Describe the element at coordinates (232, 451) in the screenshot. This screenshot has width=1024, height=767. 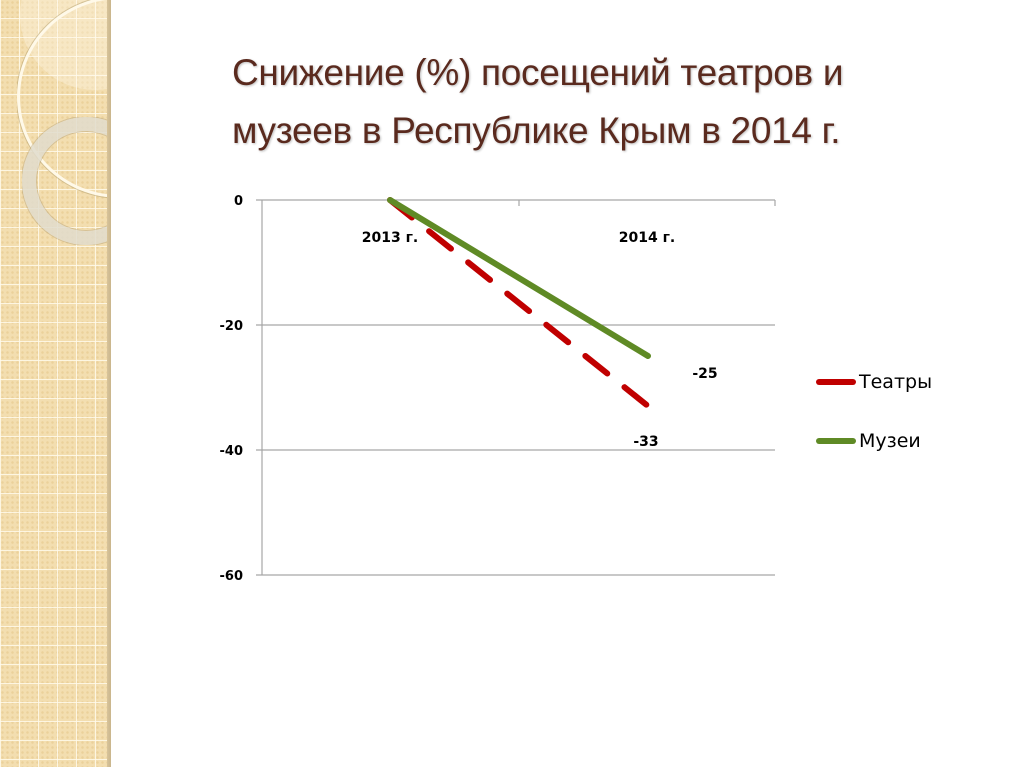
I see `y-tick: -40` at that location.